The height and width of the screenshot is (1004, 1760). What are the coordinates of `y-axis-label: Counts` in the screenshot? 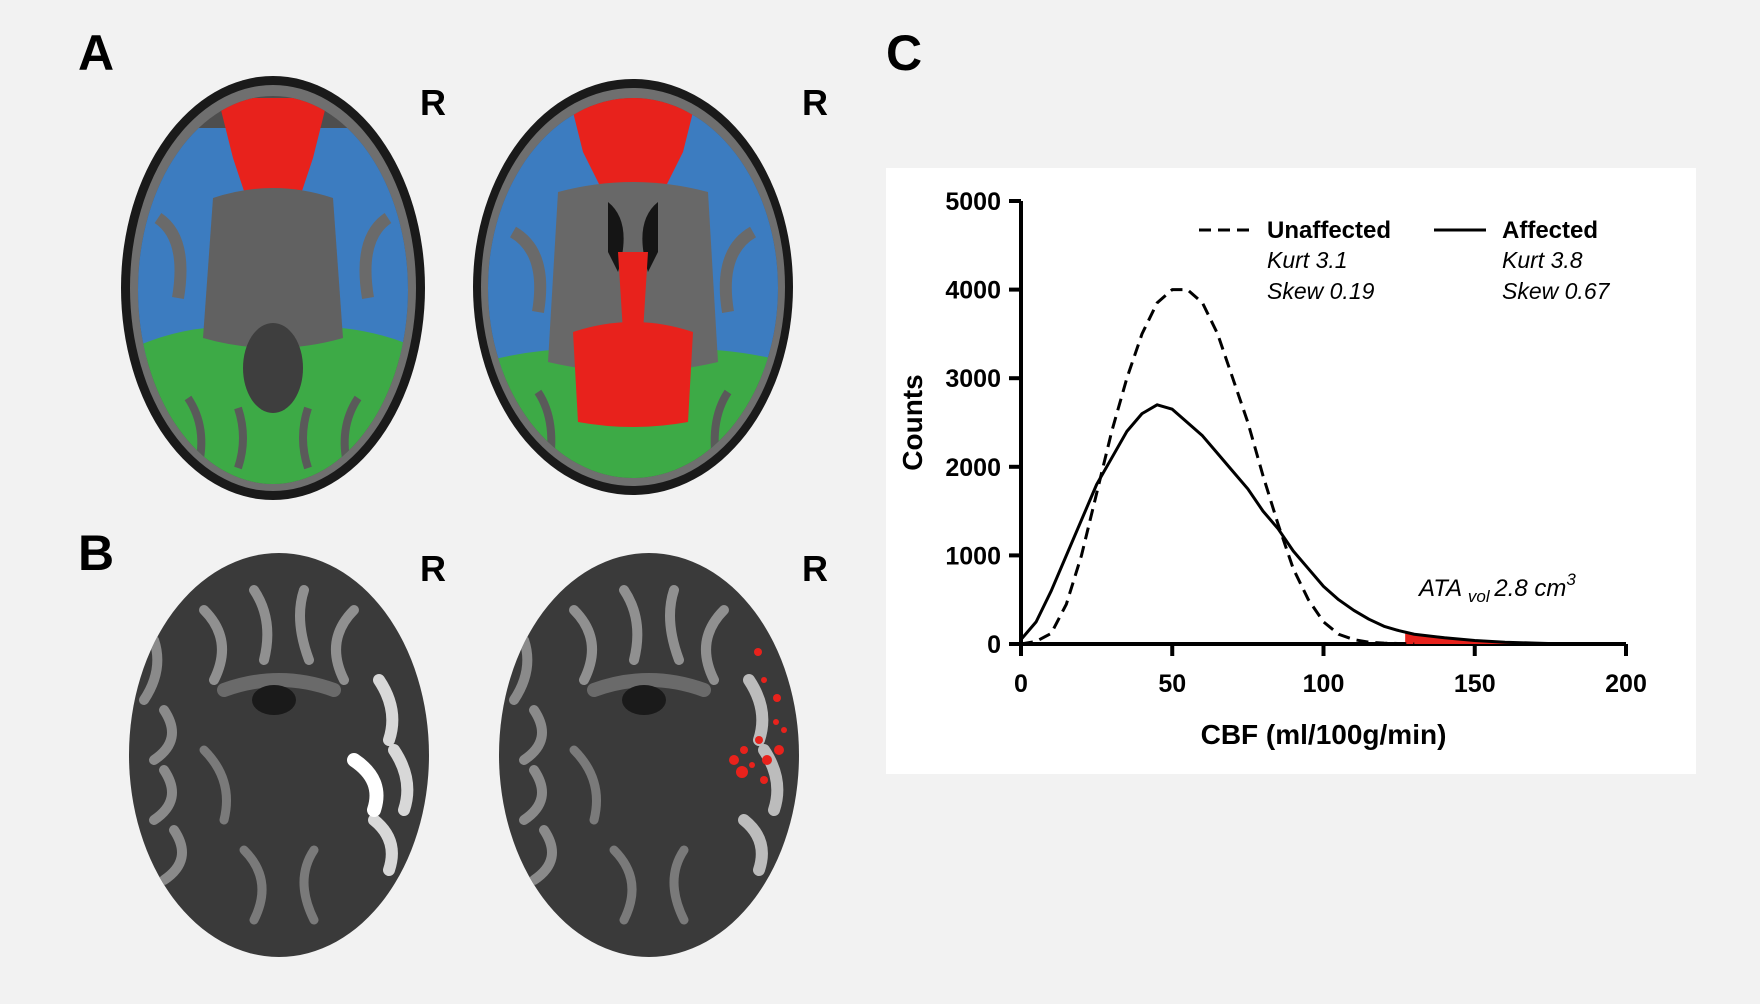 It's located at (912, 422).